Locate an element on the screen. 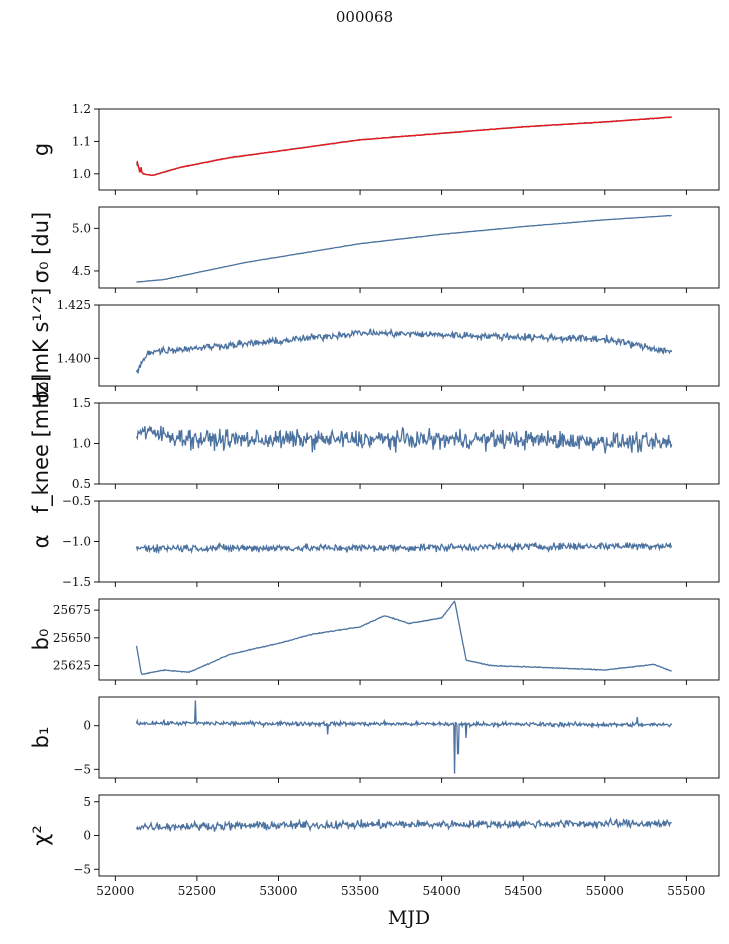 This screenshot has width=729, height=944. y-tick-label-b1-1: 0 is located at coordinates (87, 726).